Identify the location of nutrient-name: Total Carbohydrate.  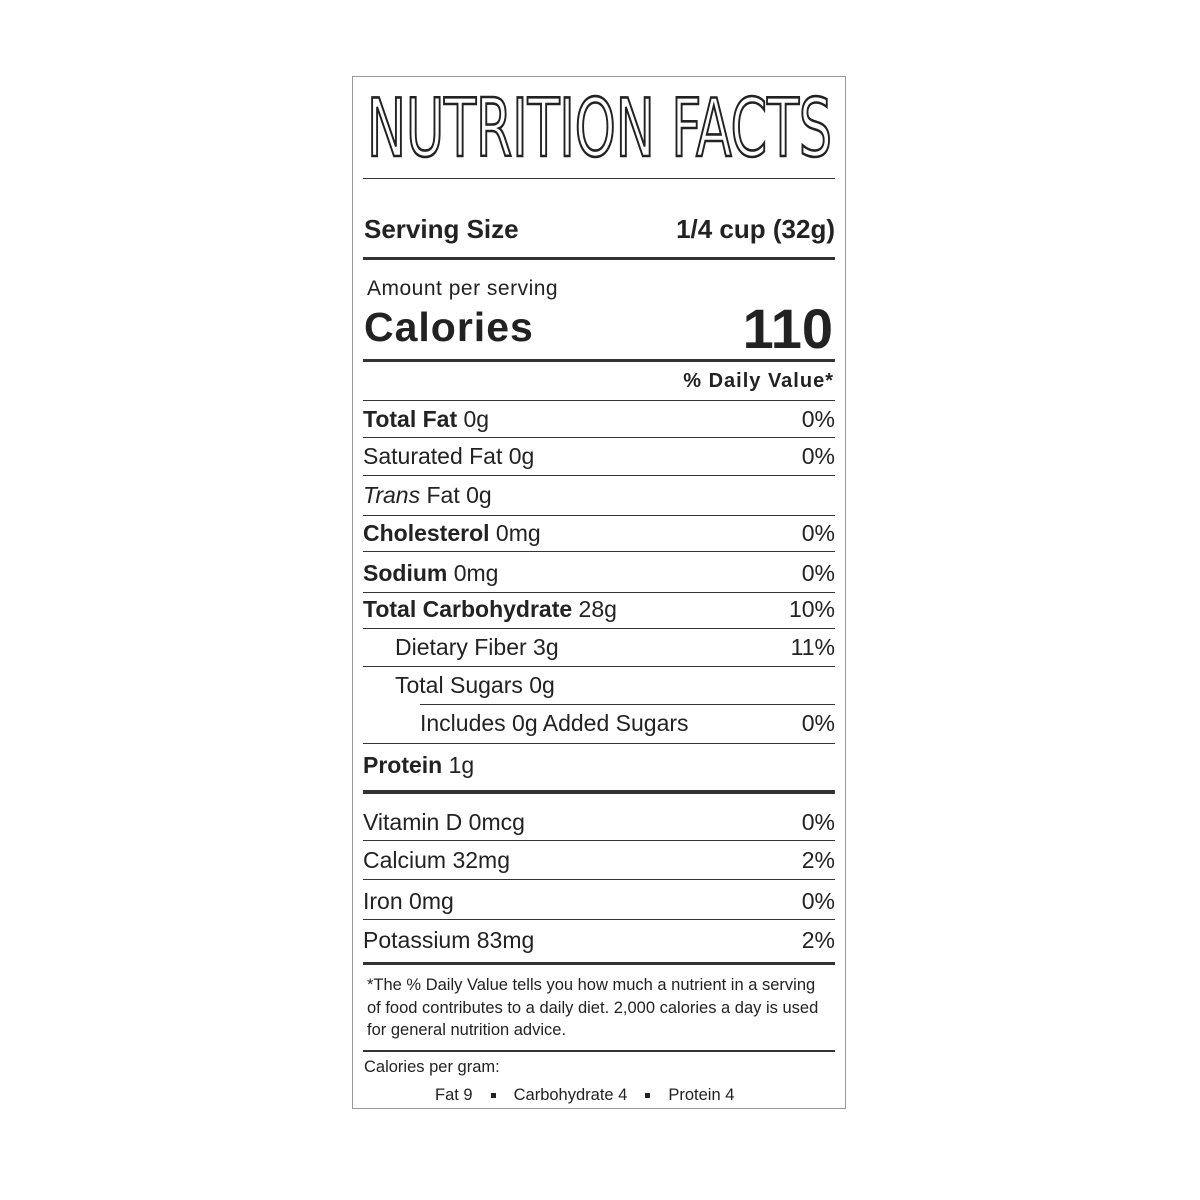
(468, 609).